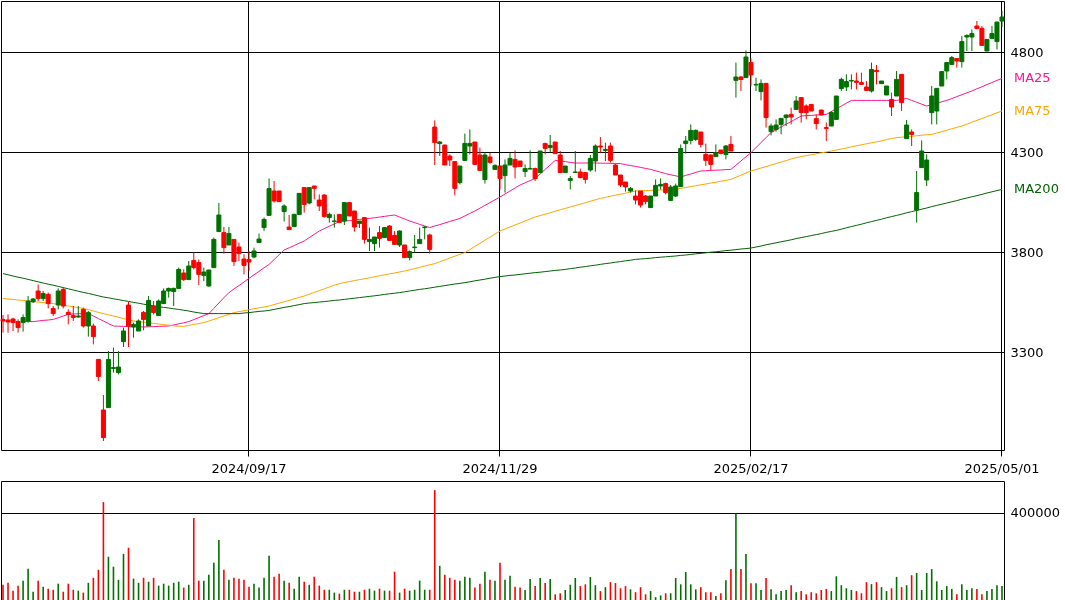  Describe the element at coordinates (1035, 513) in the screenshot. I see `y-tick-label: 400000` at that location.